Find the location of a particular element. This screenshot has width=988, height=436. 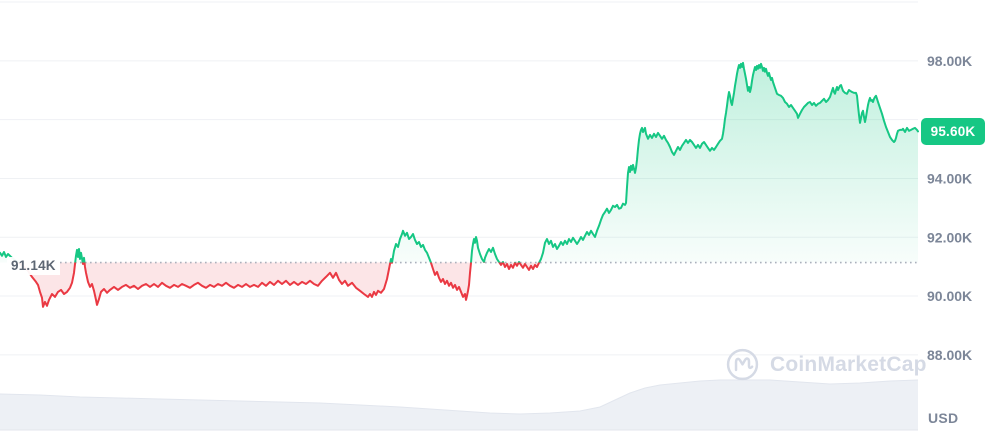

volume-minimap-edge is located at coordinates (459, 397).